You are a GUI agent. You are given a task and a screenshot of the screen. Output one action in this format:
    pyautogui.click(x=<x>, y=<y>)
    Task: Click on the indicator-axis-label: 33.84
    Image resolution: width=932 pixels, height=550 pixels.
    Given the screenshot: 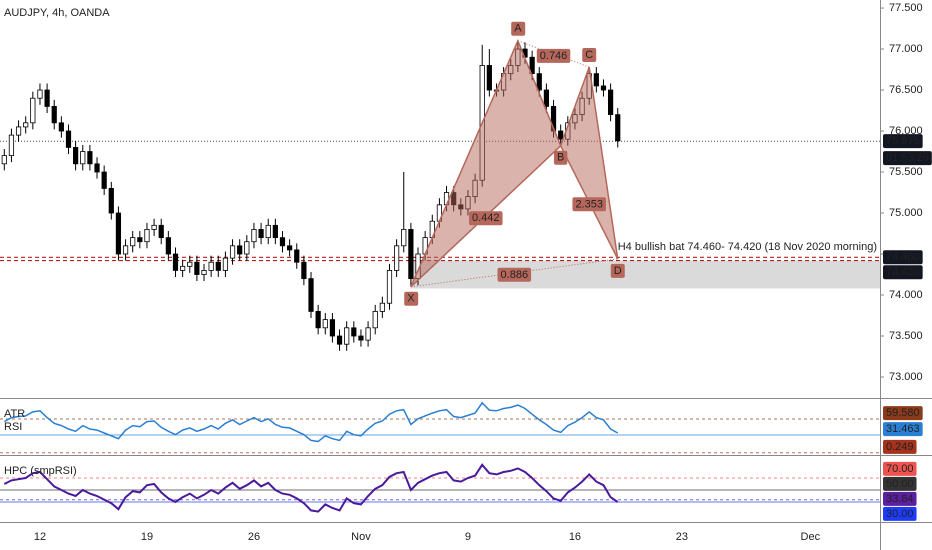 What is the action you would take?
    pyautogui.click(x=900, y=499)
    